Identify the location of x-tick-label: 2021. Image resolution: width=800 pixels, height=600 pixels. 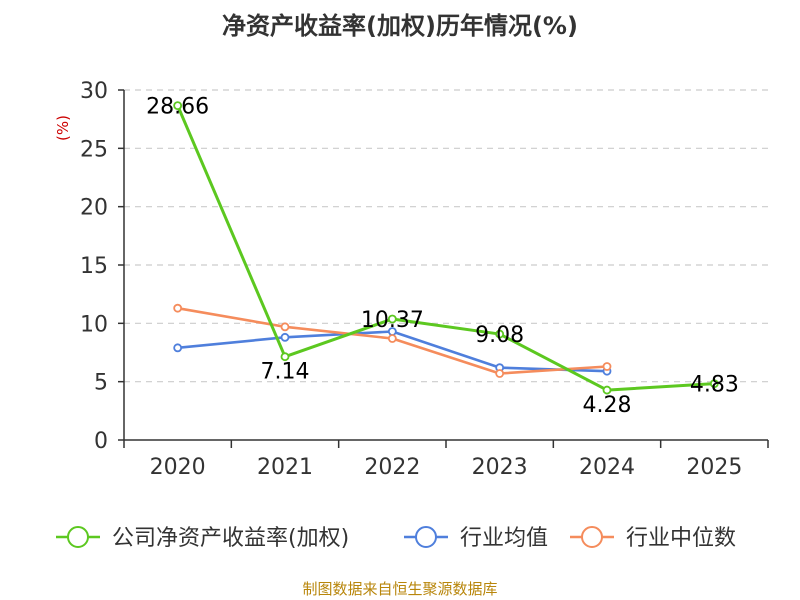
(285, 467).